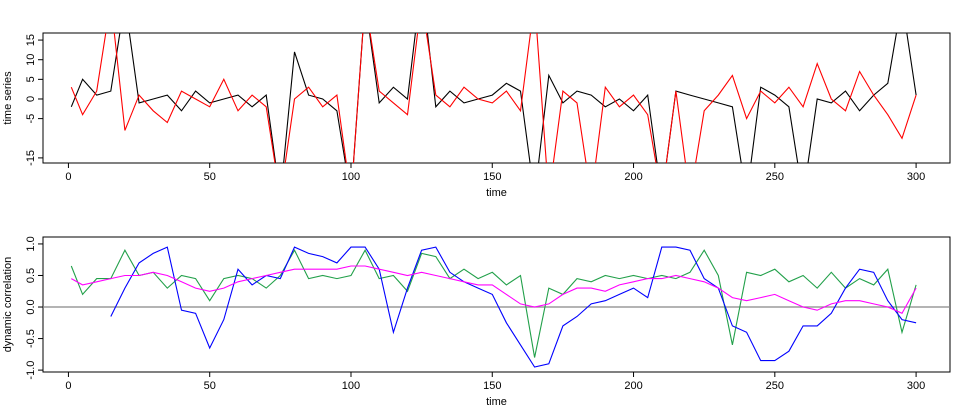 The height and width of the screenshot is (420, 969). Describe the element at coordinates (494, 290) in the screenshot. I see `data-line` at that location.